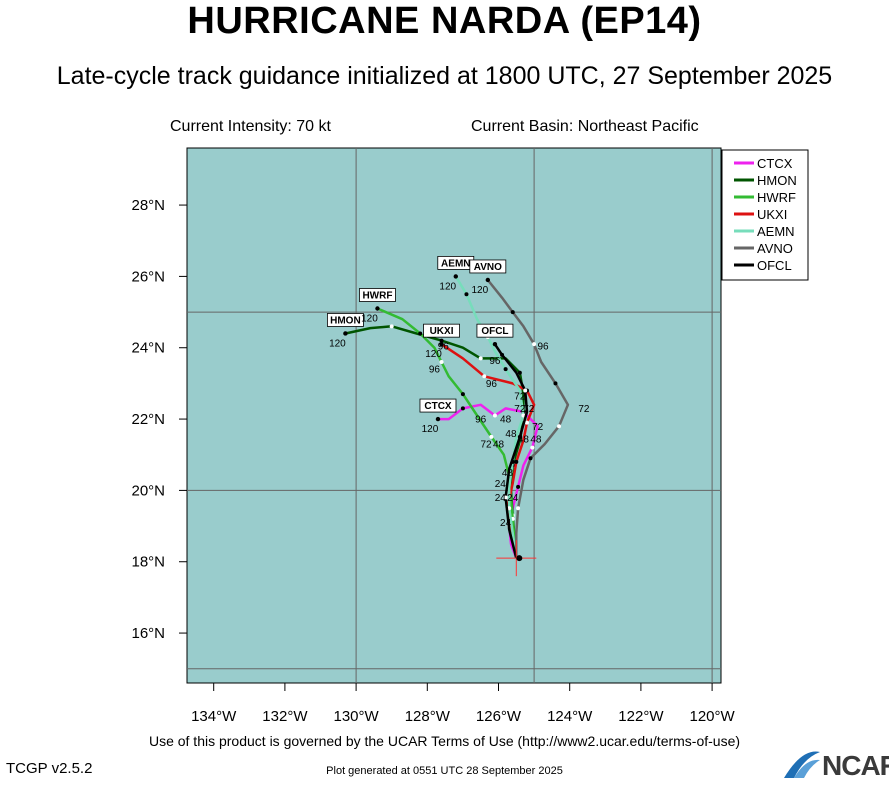 The image size is (889, 785). Describe the element at coordinates (148, 419) in the screenshot. I see `y-tick-label: 22°N` at that location.